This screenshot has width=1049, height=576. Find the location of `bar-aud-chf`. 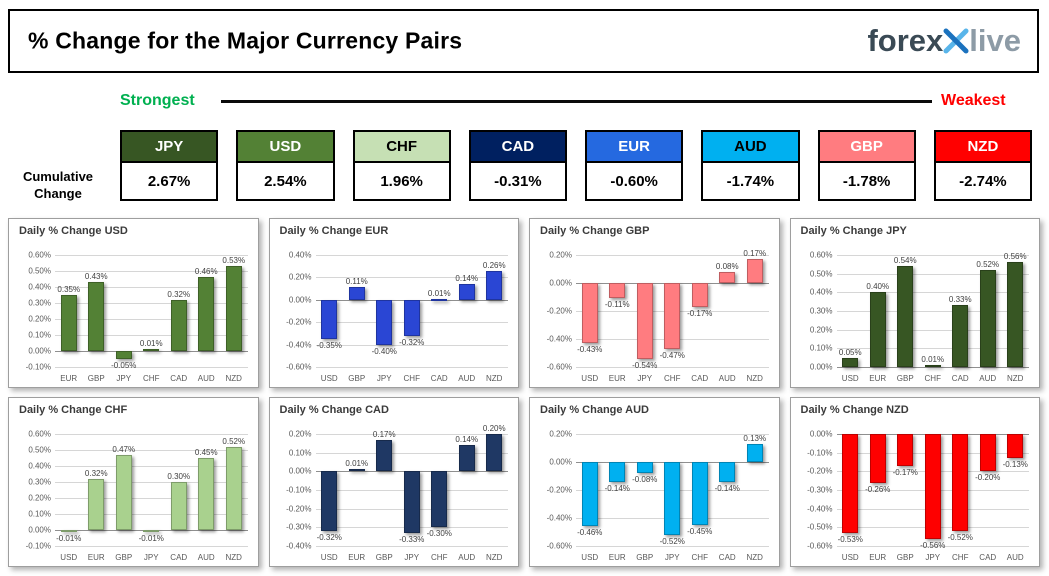

bar-aud-chf is located at coordinates (699, 493).